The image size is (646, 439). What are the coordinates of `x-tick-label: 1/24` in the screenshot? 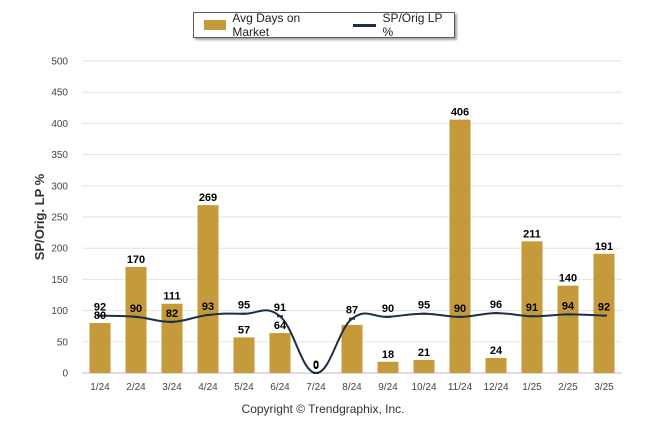 It's located at (100, 387).